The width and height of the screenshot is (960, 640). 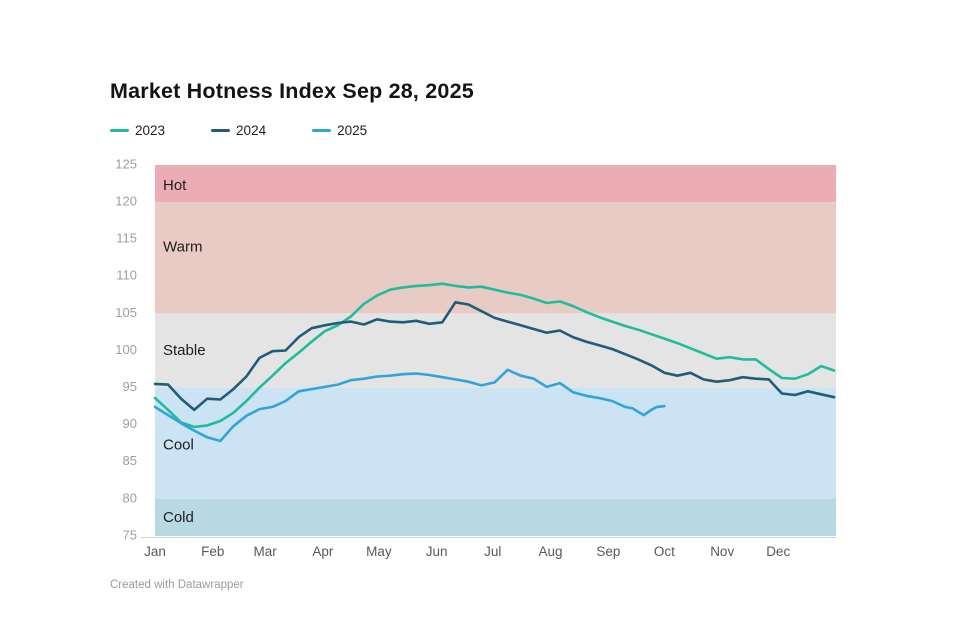 What do you see at coordinates (130, 423) in the screenshot?
I see `y-tick-90: 90` at bounding box center [130, 423].